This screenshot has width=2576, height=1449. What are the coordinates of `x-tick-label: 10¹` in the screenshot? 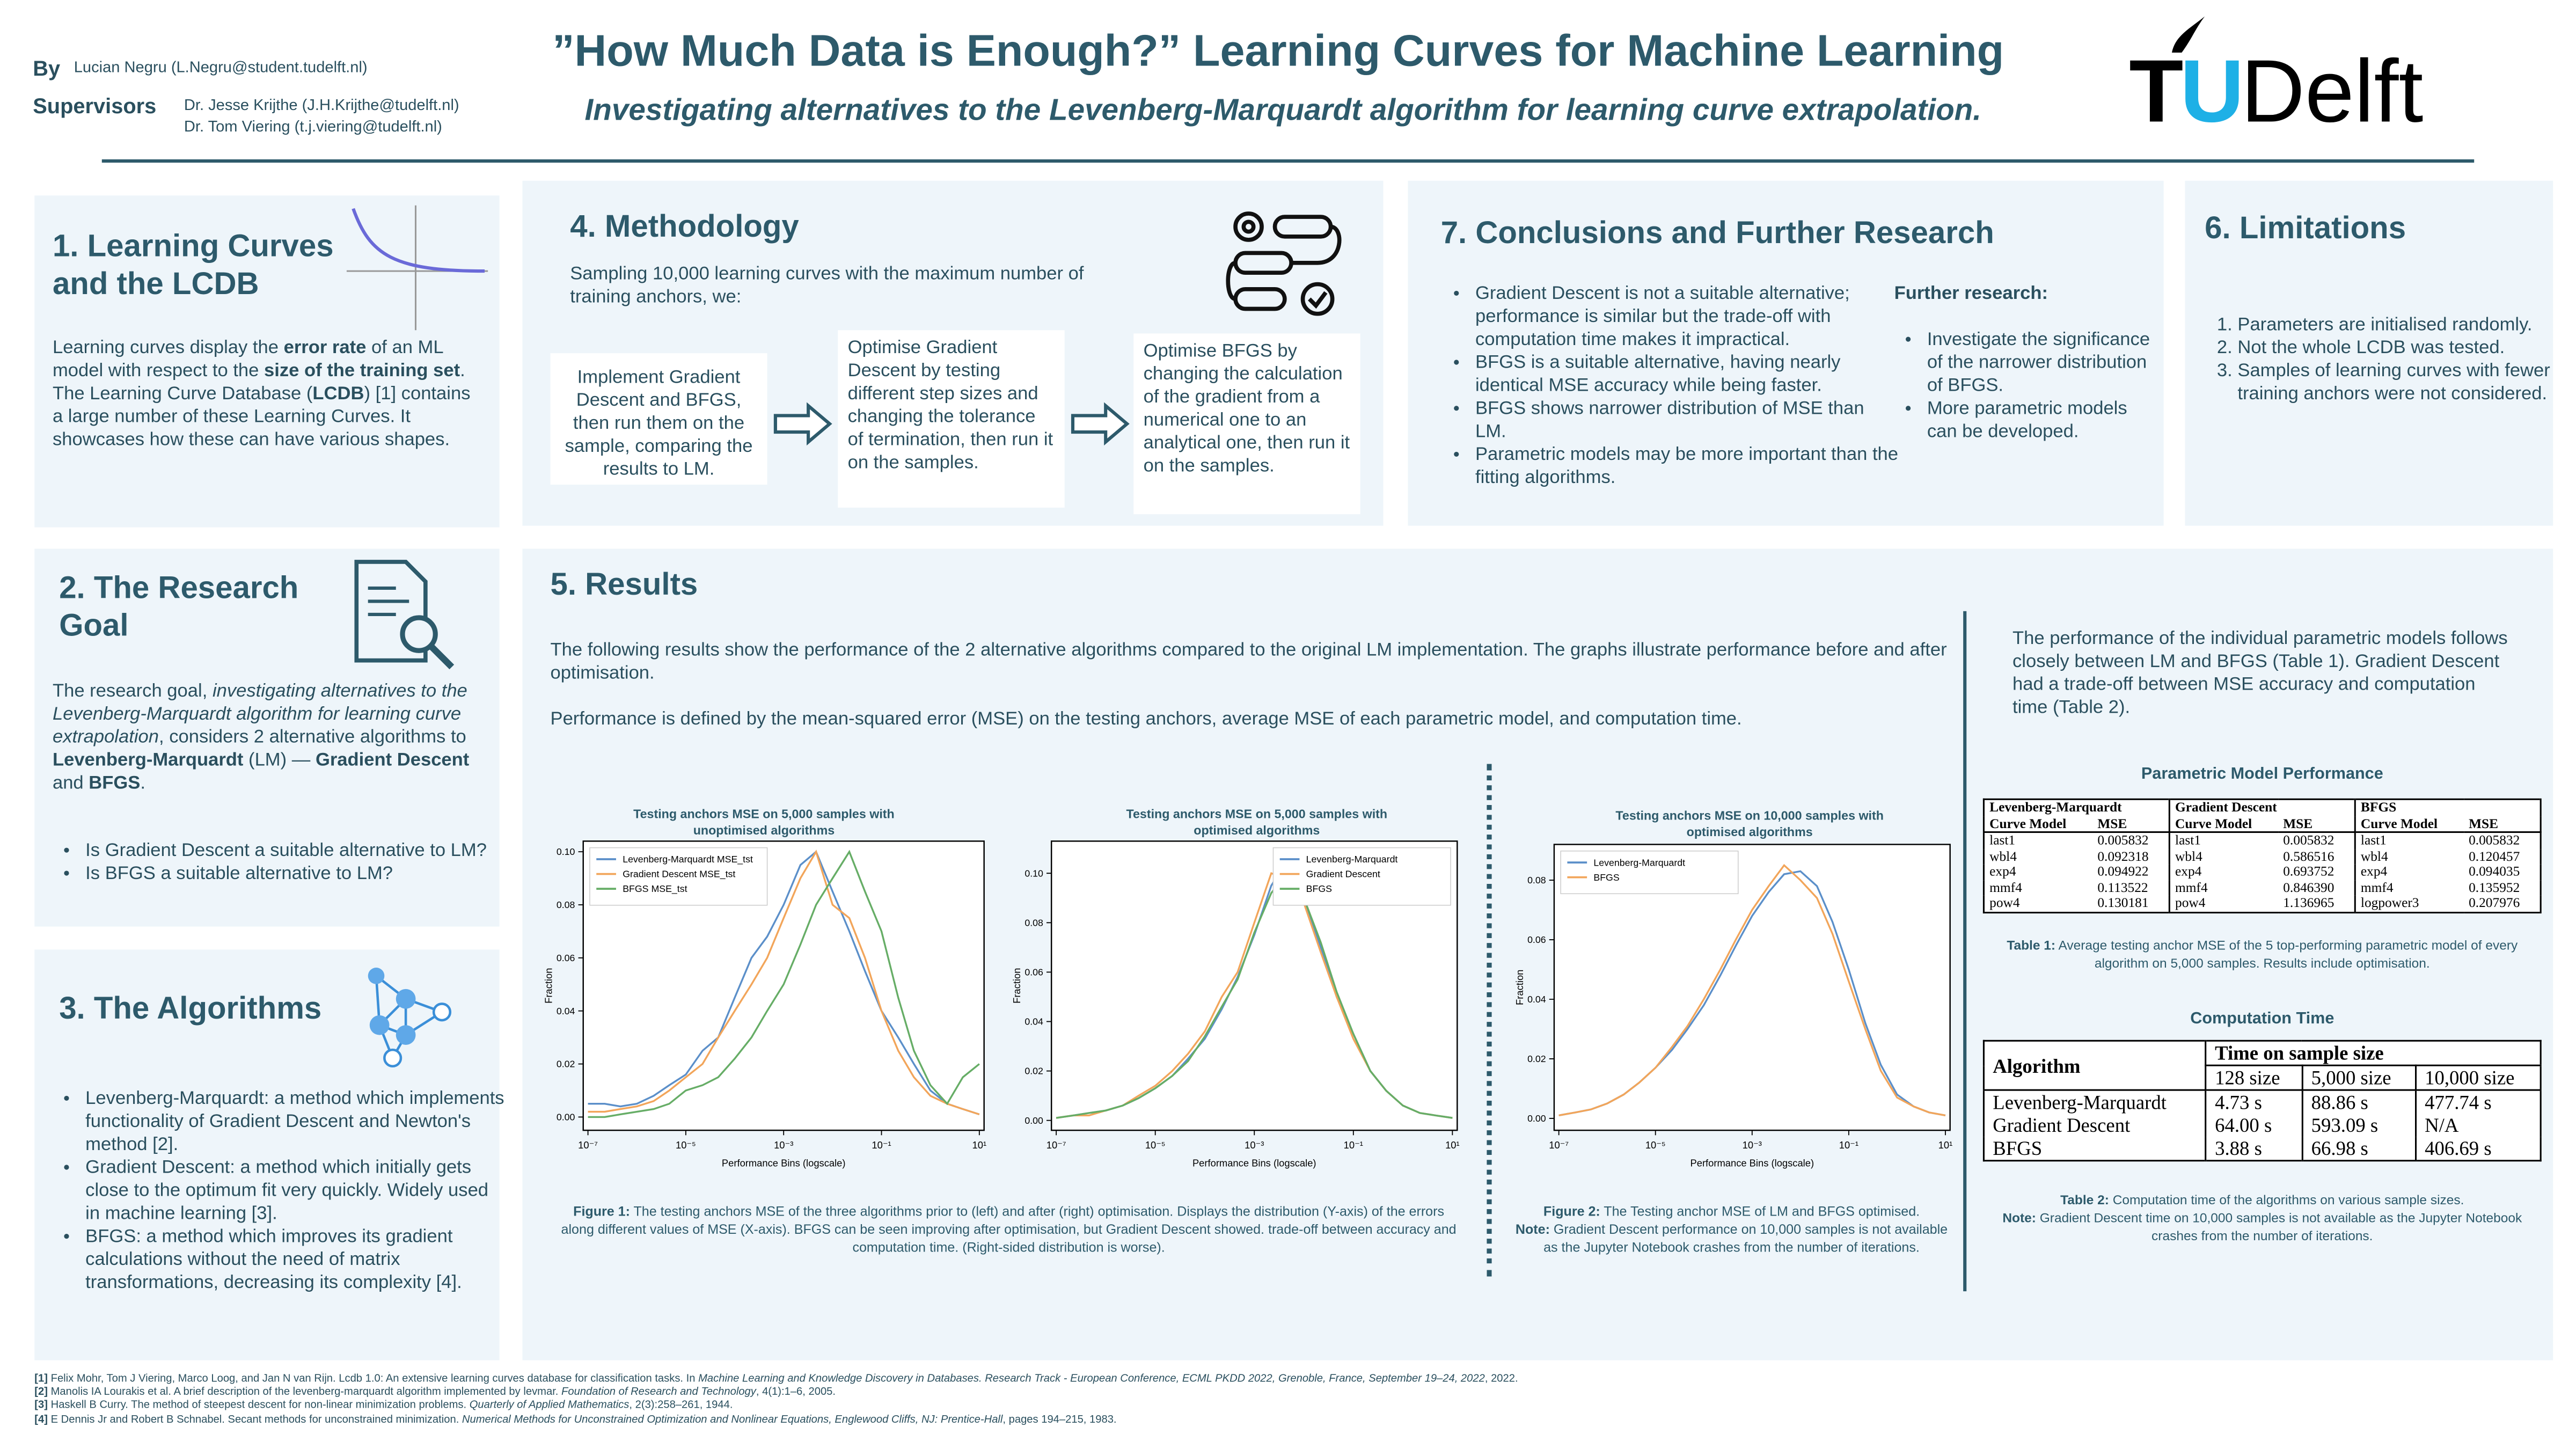 It's located at (1452, 1145).